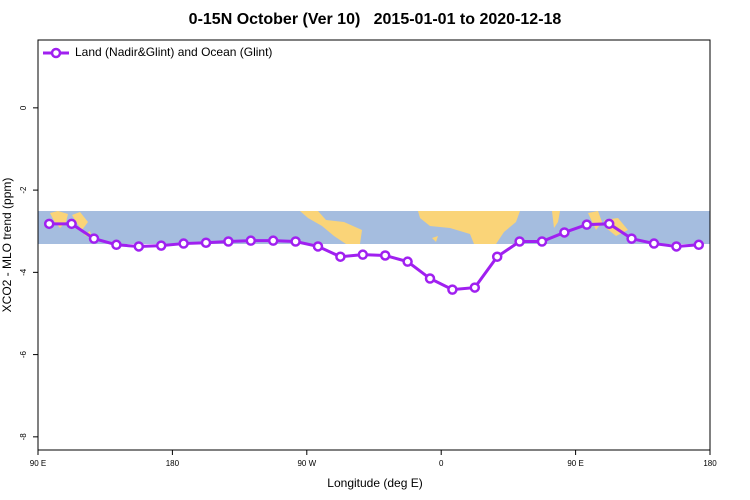 The height and width of the screenshot is (500, 750). I want to click on x-tick-label: 0, so click(441, 463).